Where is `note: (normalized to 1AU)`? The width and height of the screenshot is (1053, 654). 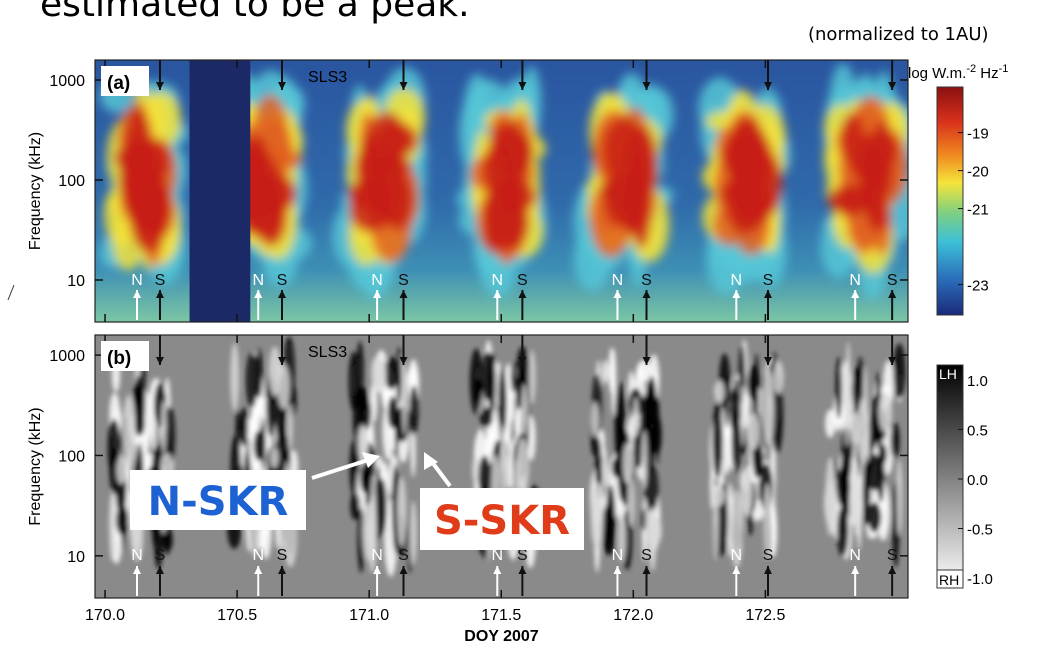
note: (normalized to 1AU) is located at coordinates (898, 34).